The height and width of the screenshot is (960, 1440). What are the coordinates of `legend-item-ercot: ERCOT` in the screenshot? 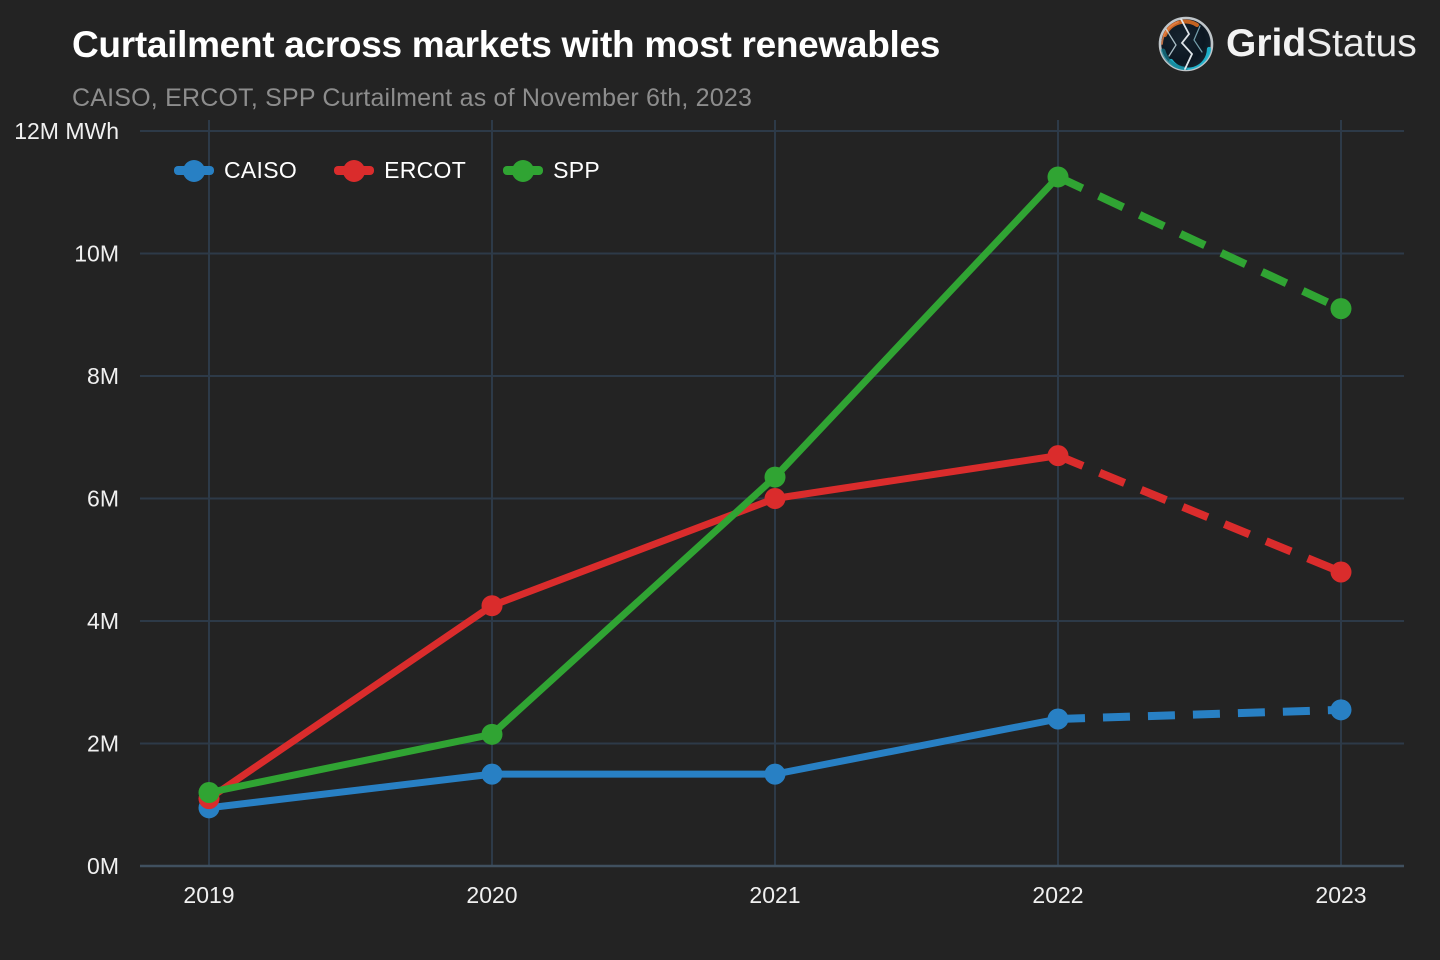 It's located at (400, 170).